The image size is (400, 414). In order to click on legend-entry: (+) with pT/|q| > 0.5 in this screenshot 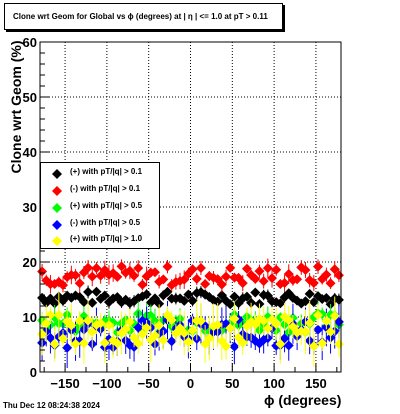, I will do `click(100, 207)`.